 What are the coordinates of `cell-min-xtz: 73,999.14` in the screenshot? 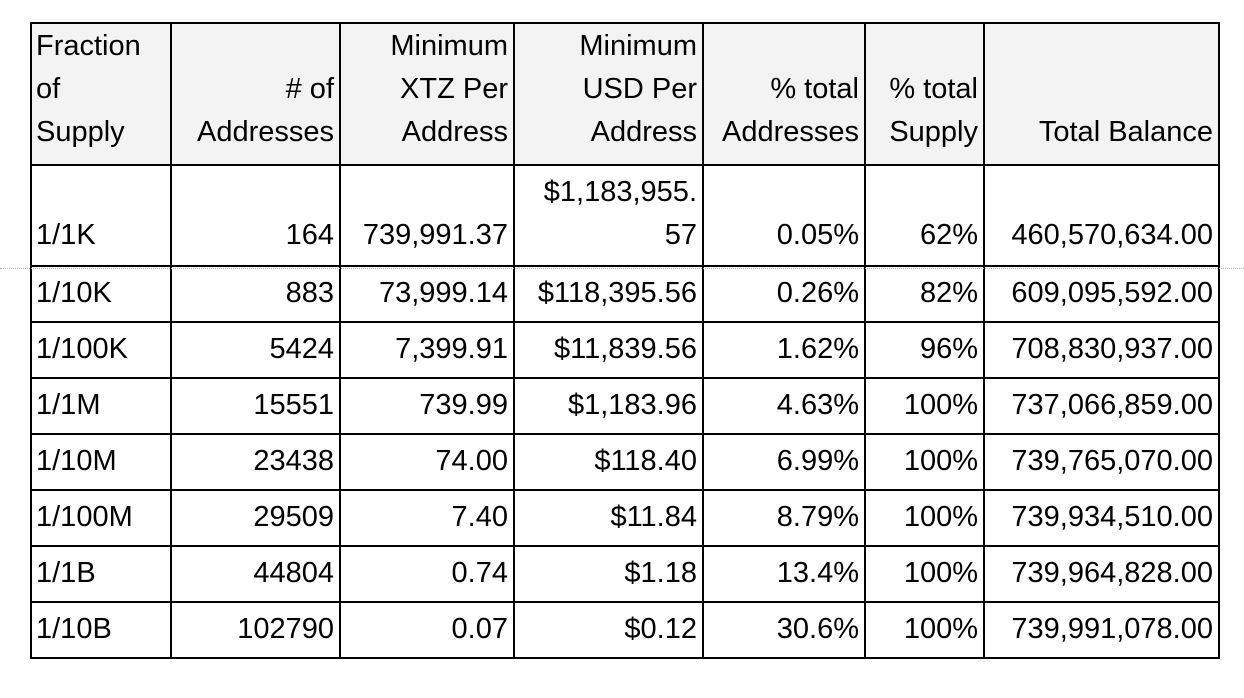 It's located at (427, 294).